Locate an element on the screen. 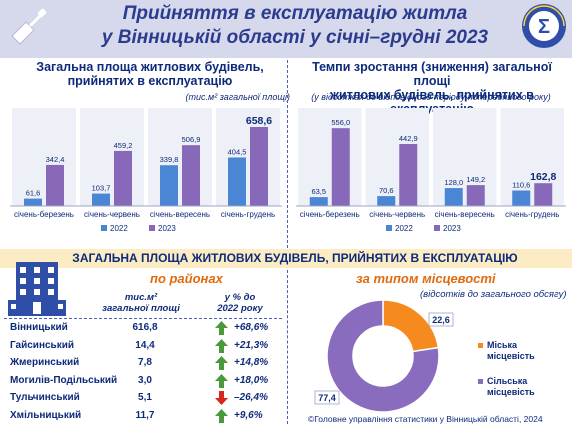 The image size is (572, 426). table-row: Жмеринський 7,8 +14,8% is located at coordinates (145, 363).